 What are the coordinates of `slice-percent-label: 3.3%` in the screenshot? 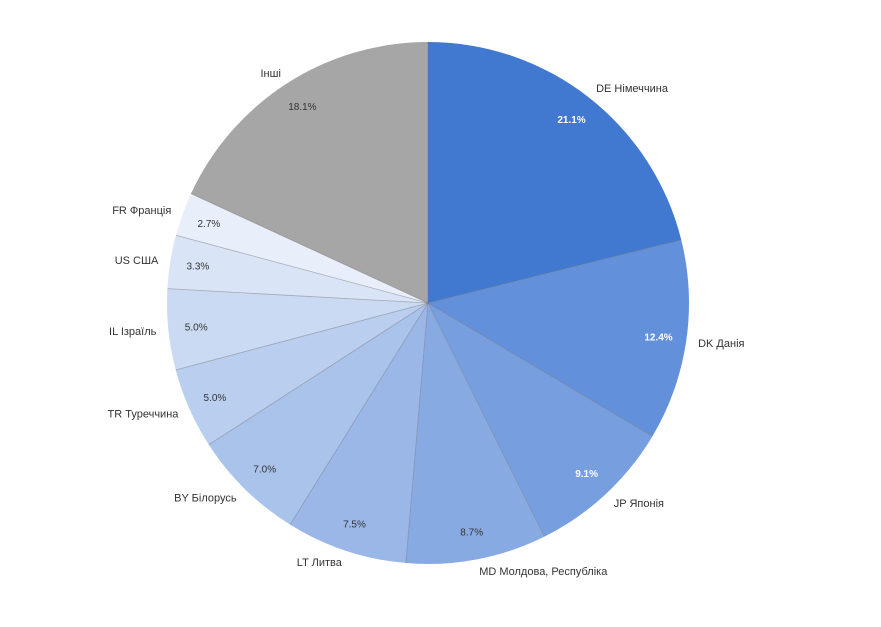 It's located at (198, 267).